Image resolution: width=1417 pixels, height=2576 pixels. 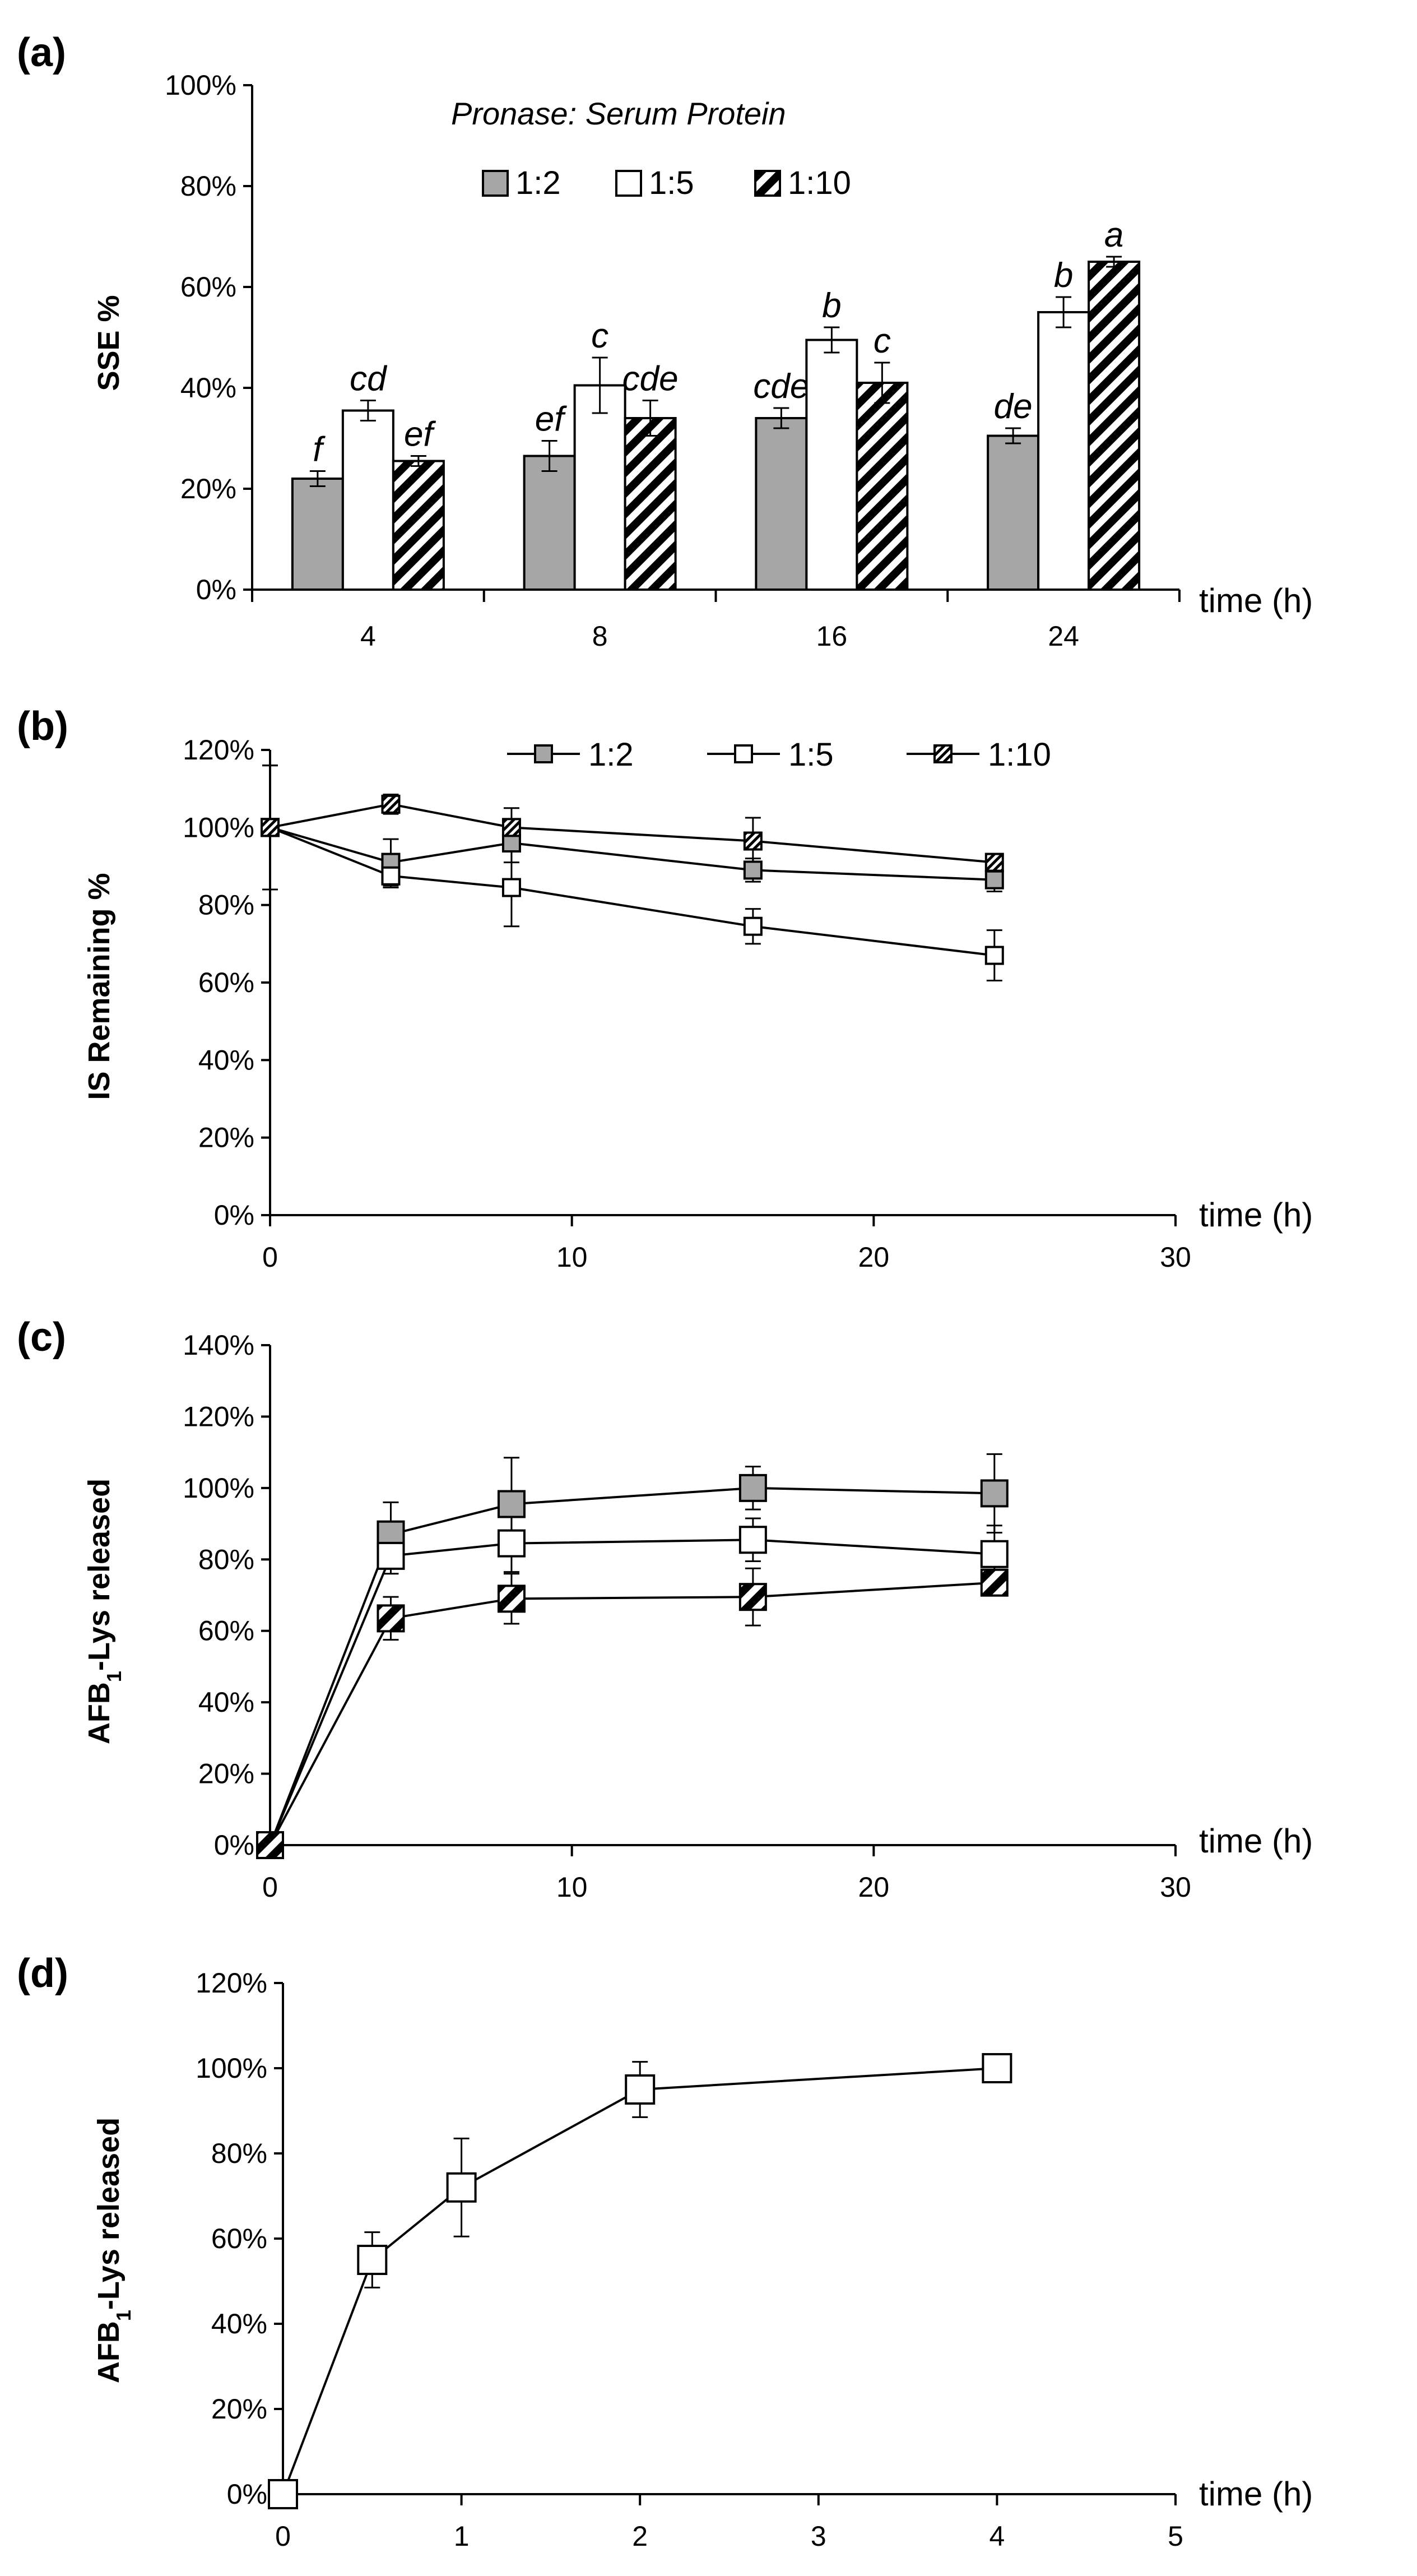 I want to click on panel-a-y-tick-label: 40%, so click(x=208, y=388).